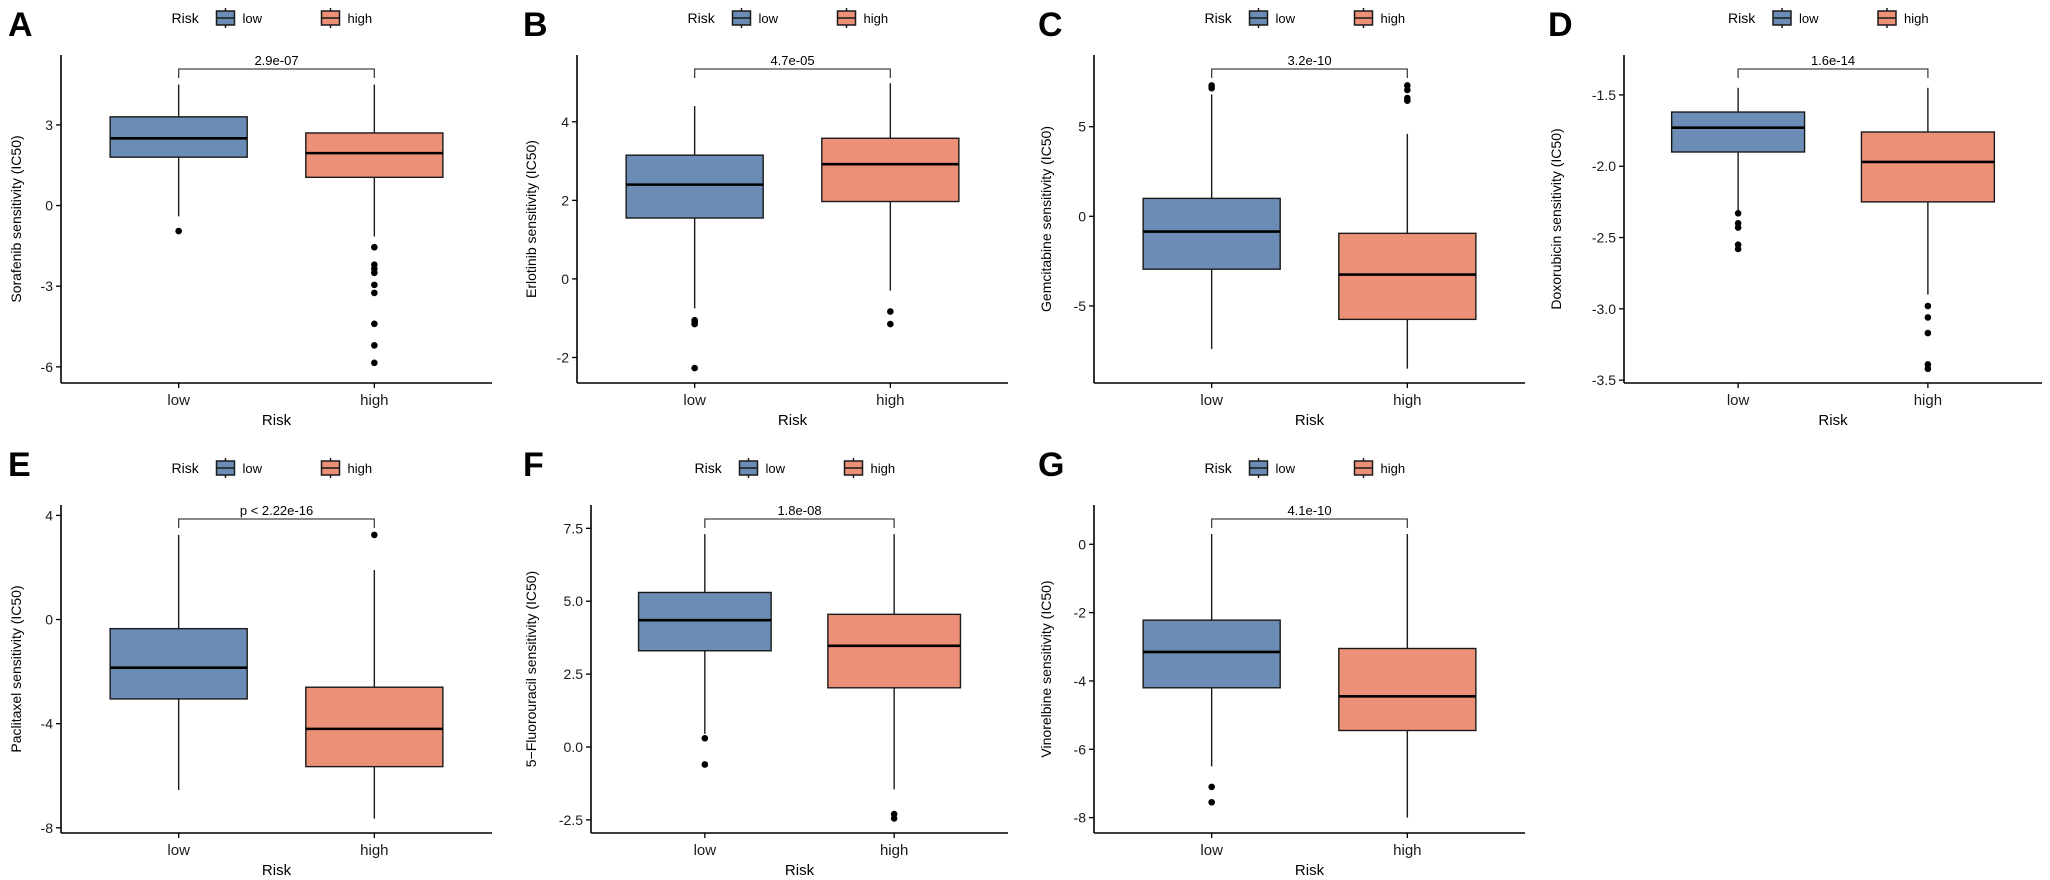  I want to click on y-tick-label: 0.0, so click(574, 747).